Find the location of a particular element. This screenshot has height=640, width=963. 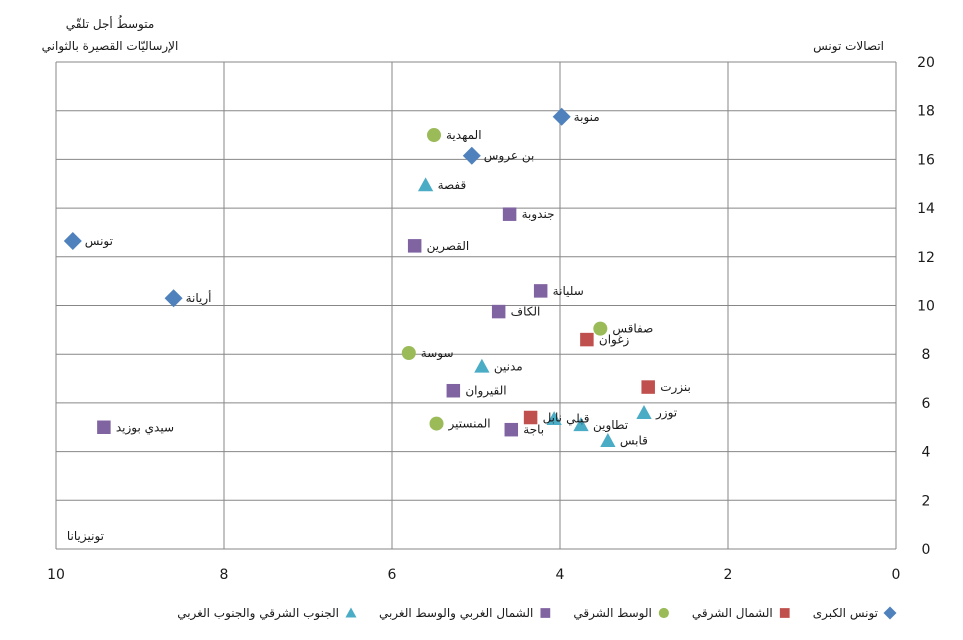

point-label-سوسة: سوسة is located at coordinates (437, 353).